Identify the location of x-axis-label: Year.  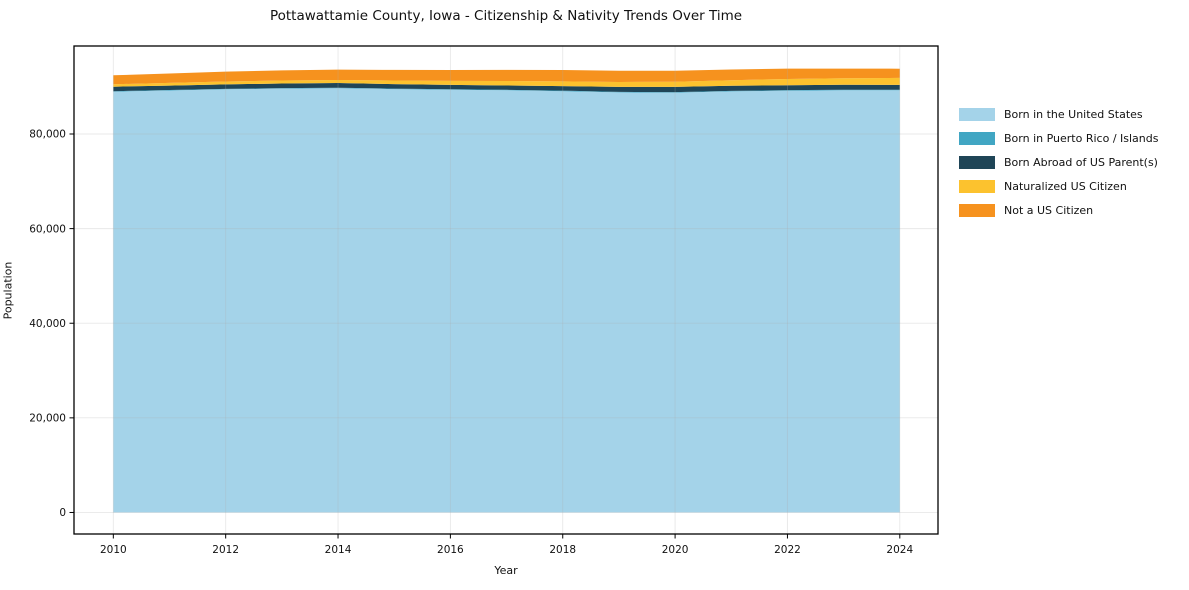
(506, 570).